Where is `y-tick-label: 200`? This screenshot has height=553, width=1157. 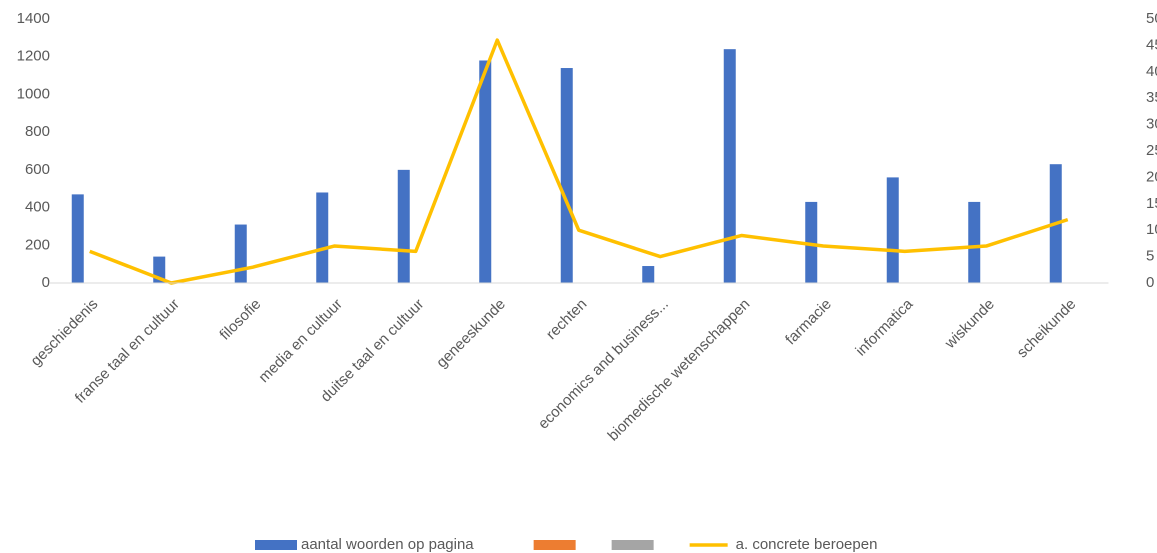 y-tick-label: 200 is located at coordinates (37, 244).